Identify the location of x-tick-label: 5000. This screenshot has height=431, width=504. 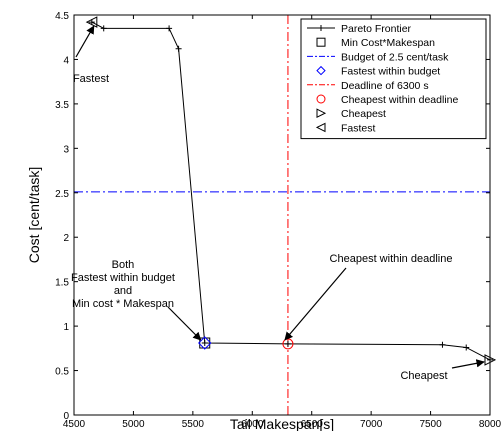
(133, 424).